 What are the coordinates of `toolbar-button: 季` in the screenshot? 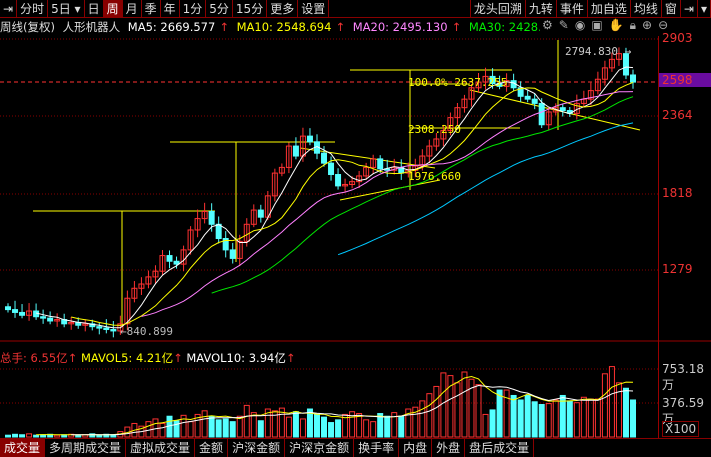 It's located at (151, 9).